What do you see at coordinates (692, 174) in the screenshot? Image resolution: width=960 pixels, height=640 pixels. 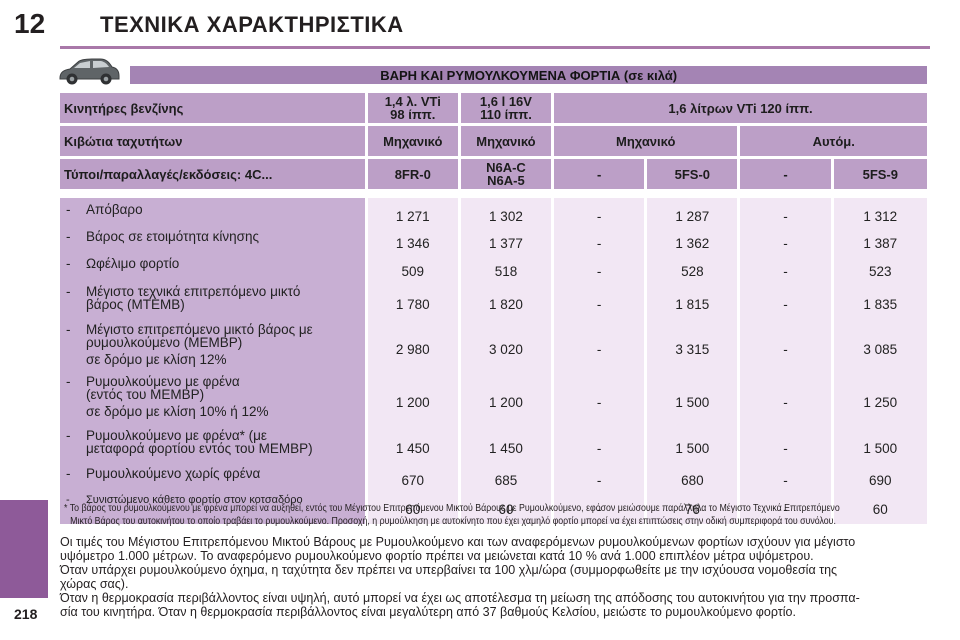 I see `type-code-cell: 5FS-0` at bounding box center [692, 174].